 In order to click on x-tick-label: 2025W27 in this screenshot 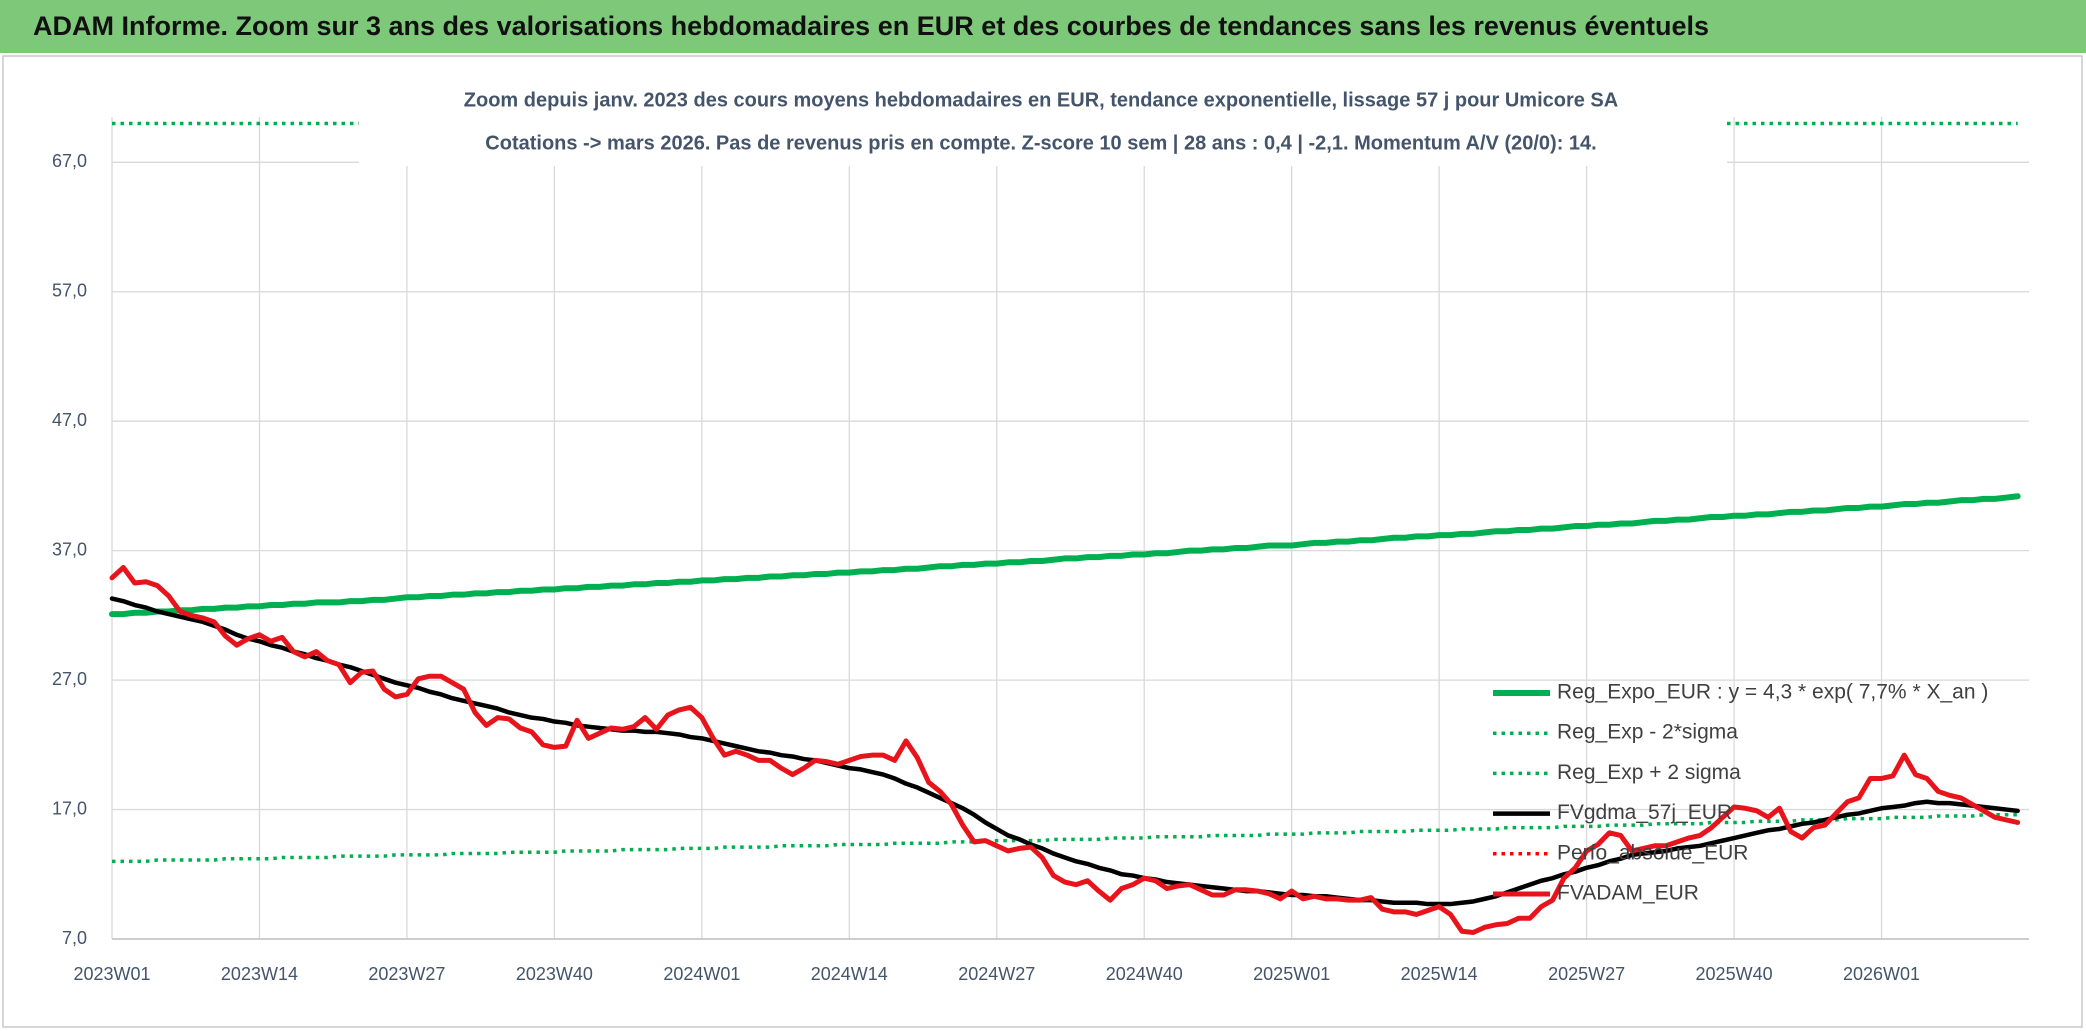, I will do `click(1586, 974)`.